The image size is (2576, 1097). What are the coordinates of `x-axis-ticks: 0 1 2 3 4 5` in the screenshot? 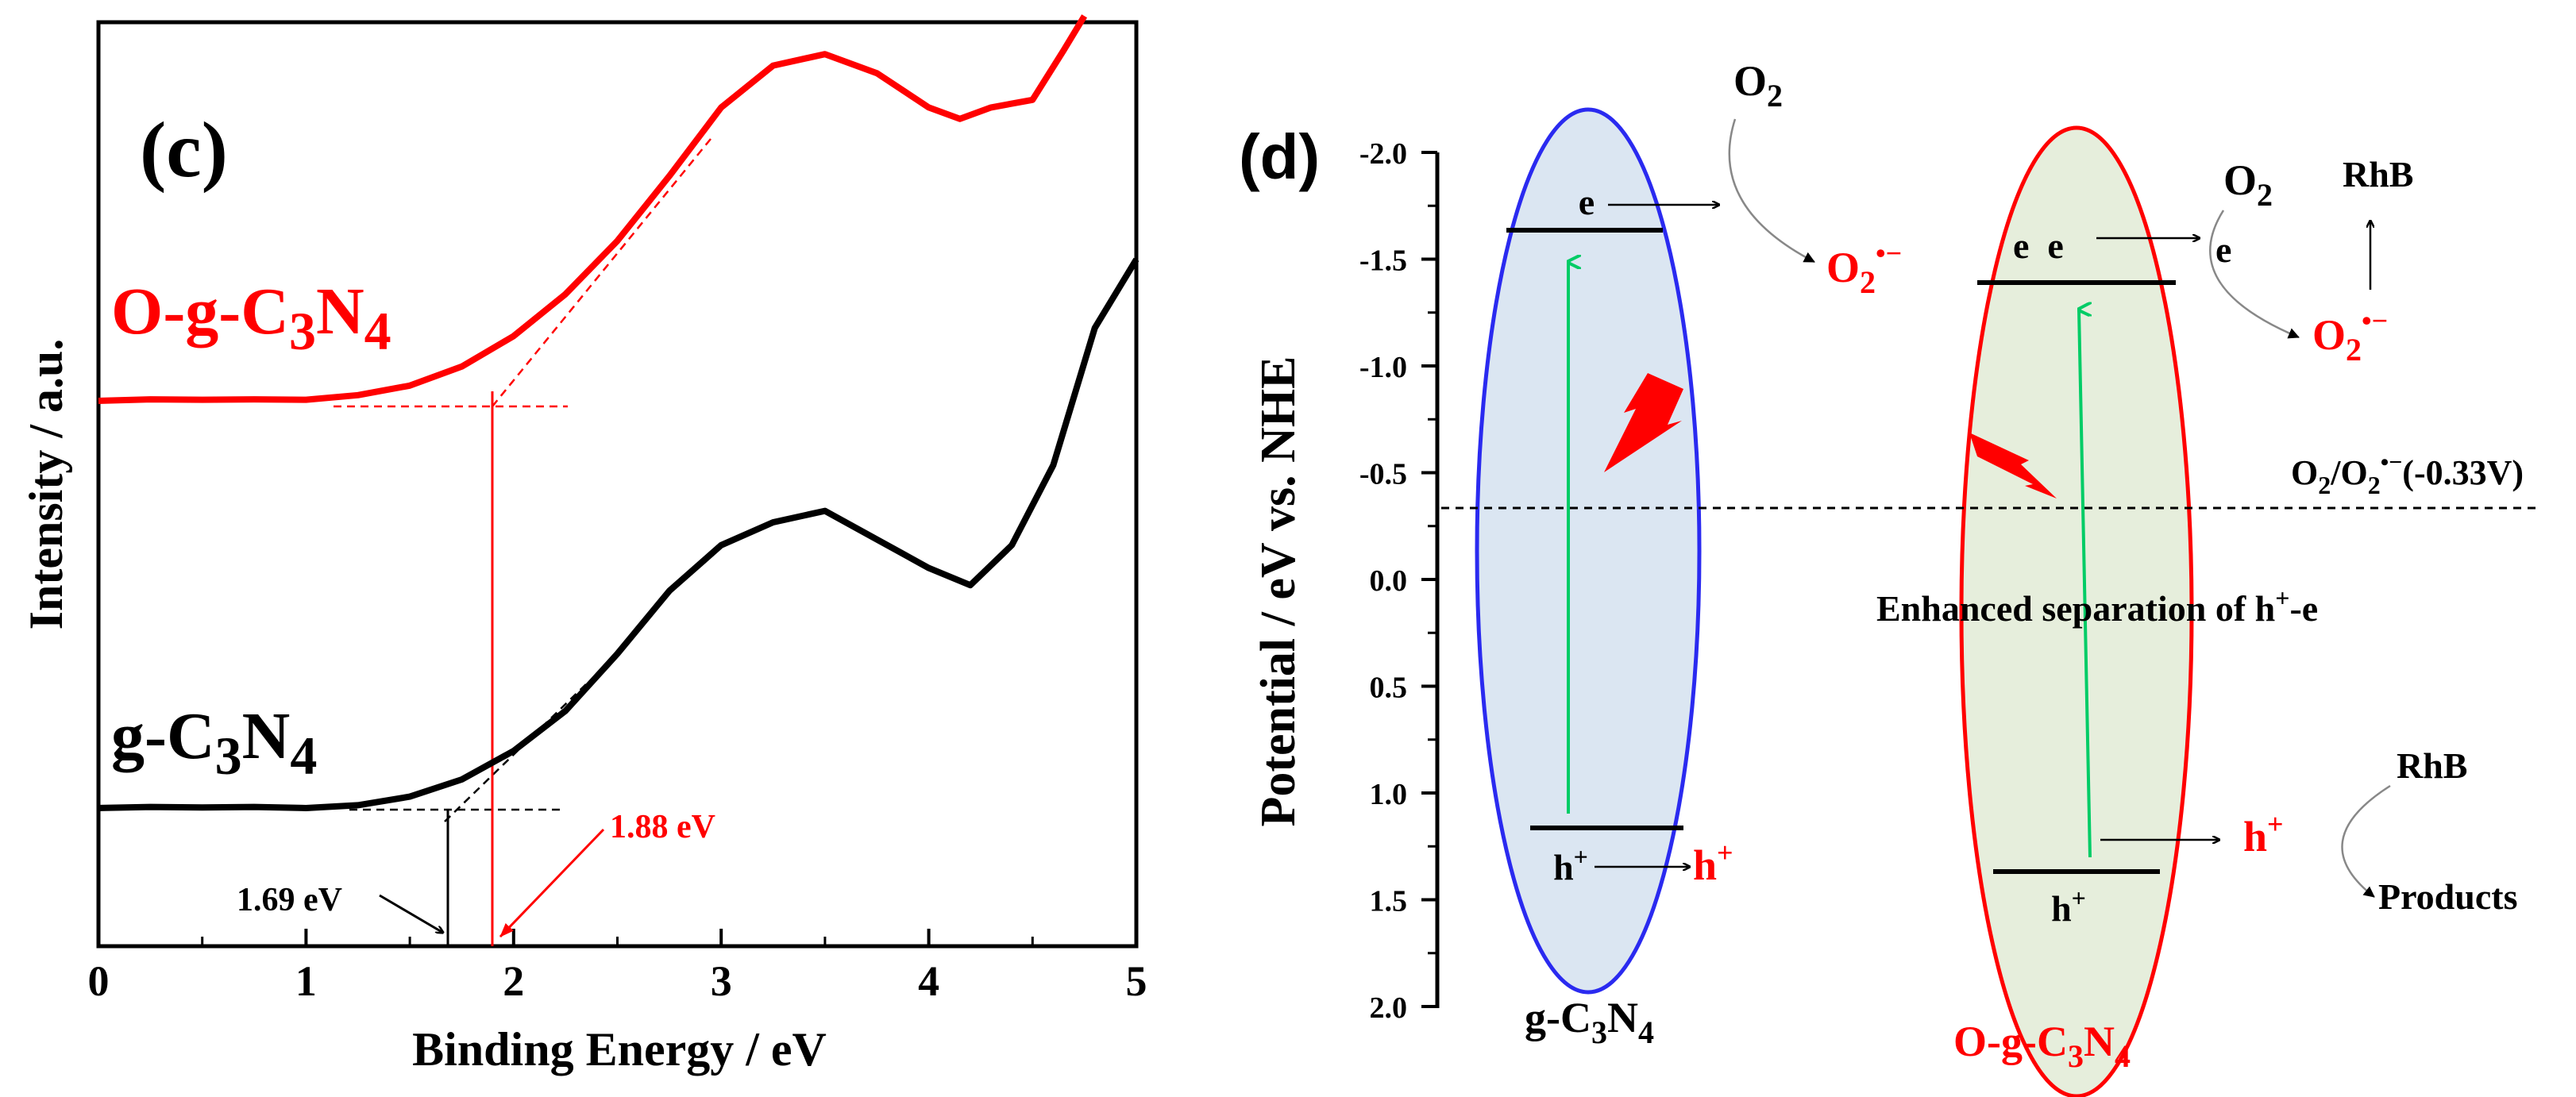 It's located at (617, 967).